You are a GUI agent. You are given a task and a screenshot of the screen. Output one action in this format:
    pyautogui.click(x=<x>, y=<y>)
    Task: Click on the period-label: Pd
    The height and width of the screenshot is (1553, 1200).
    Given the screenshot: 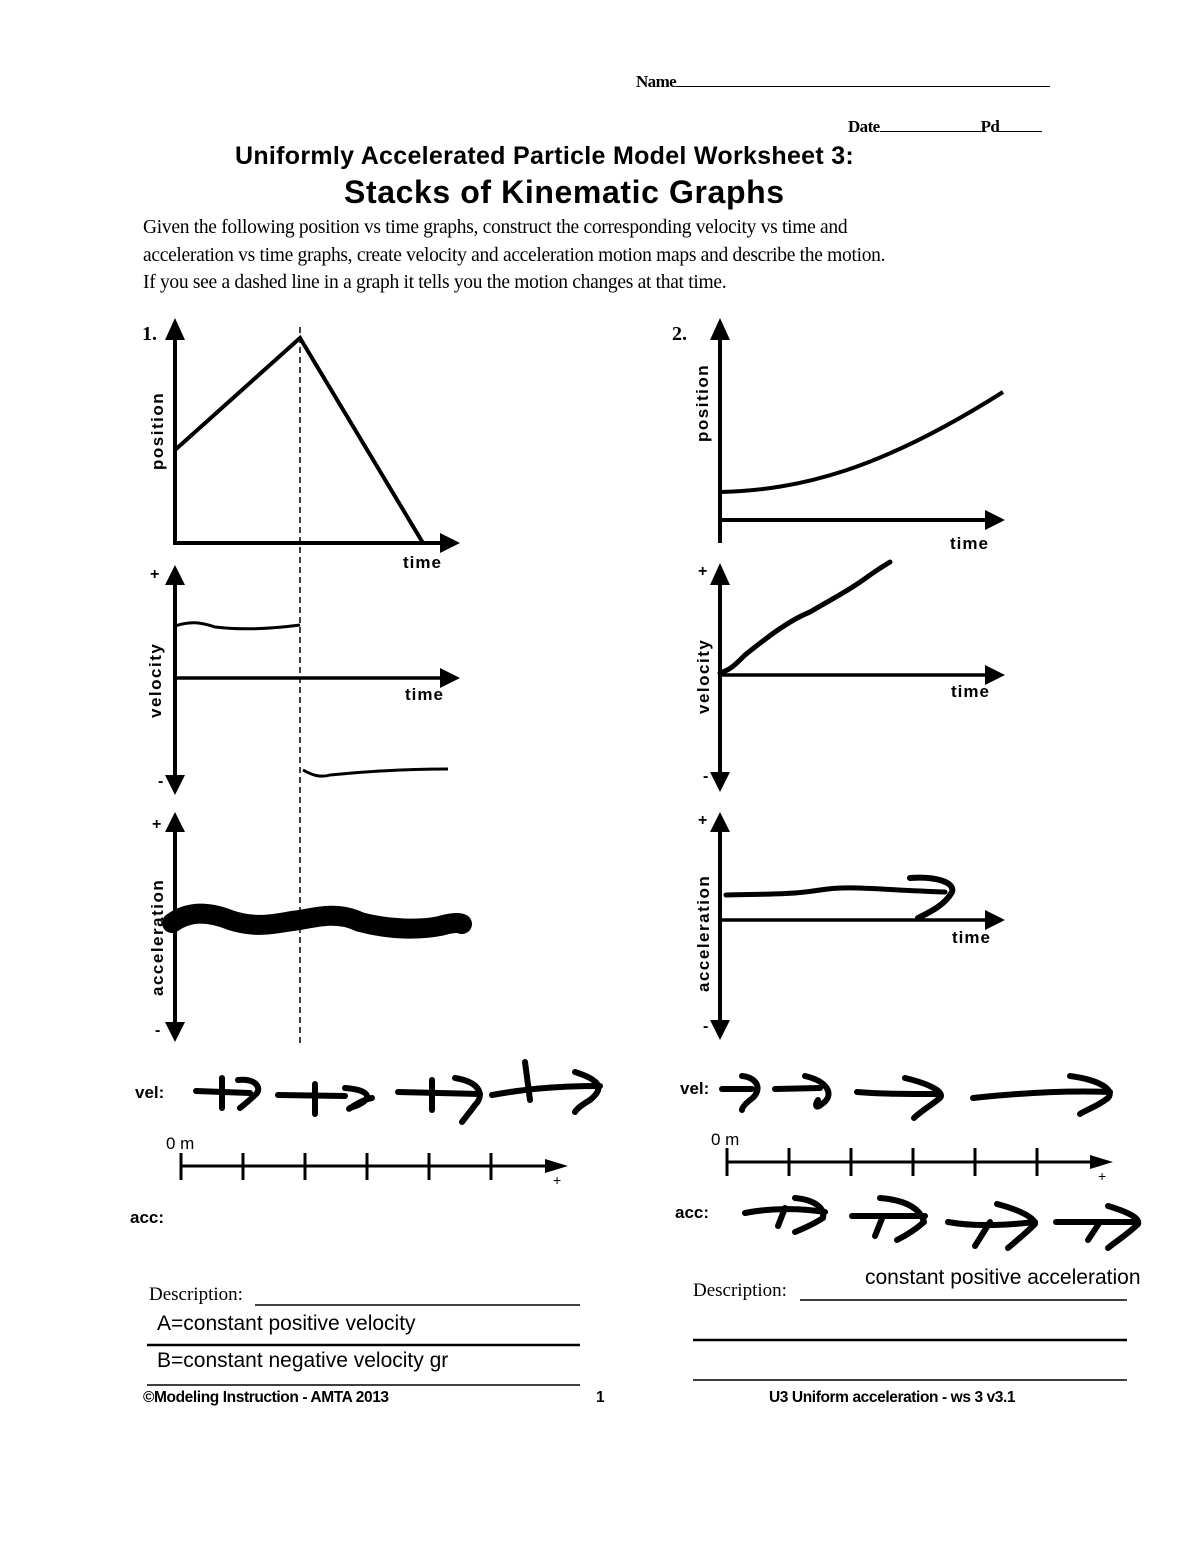 What is the action you would take?
    pyautogui.click(x=990, y=126)
    